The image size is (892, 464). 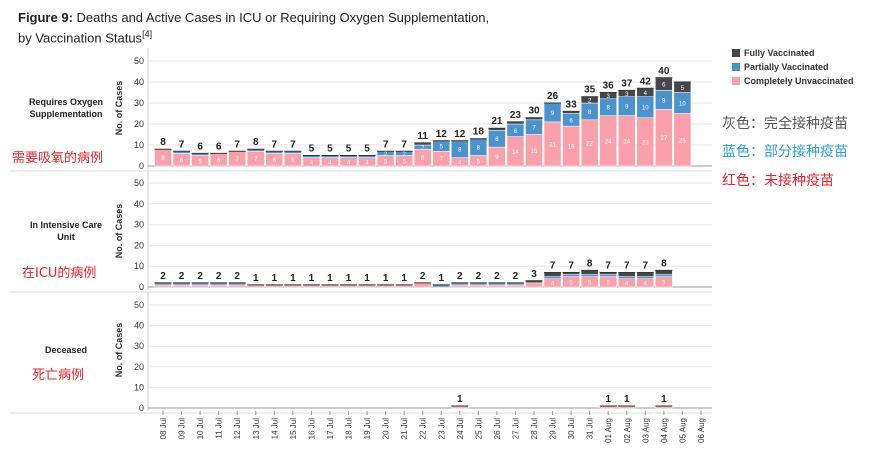 What do you see at coordinates (311, 429) in the screenshot?
I see `xtick-label: 16 Jul` at bounding box center [311, 429].